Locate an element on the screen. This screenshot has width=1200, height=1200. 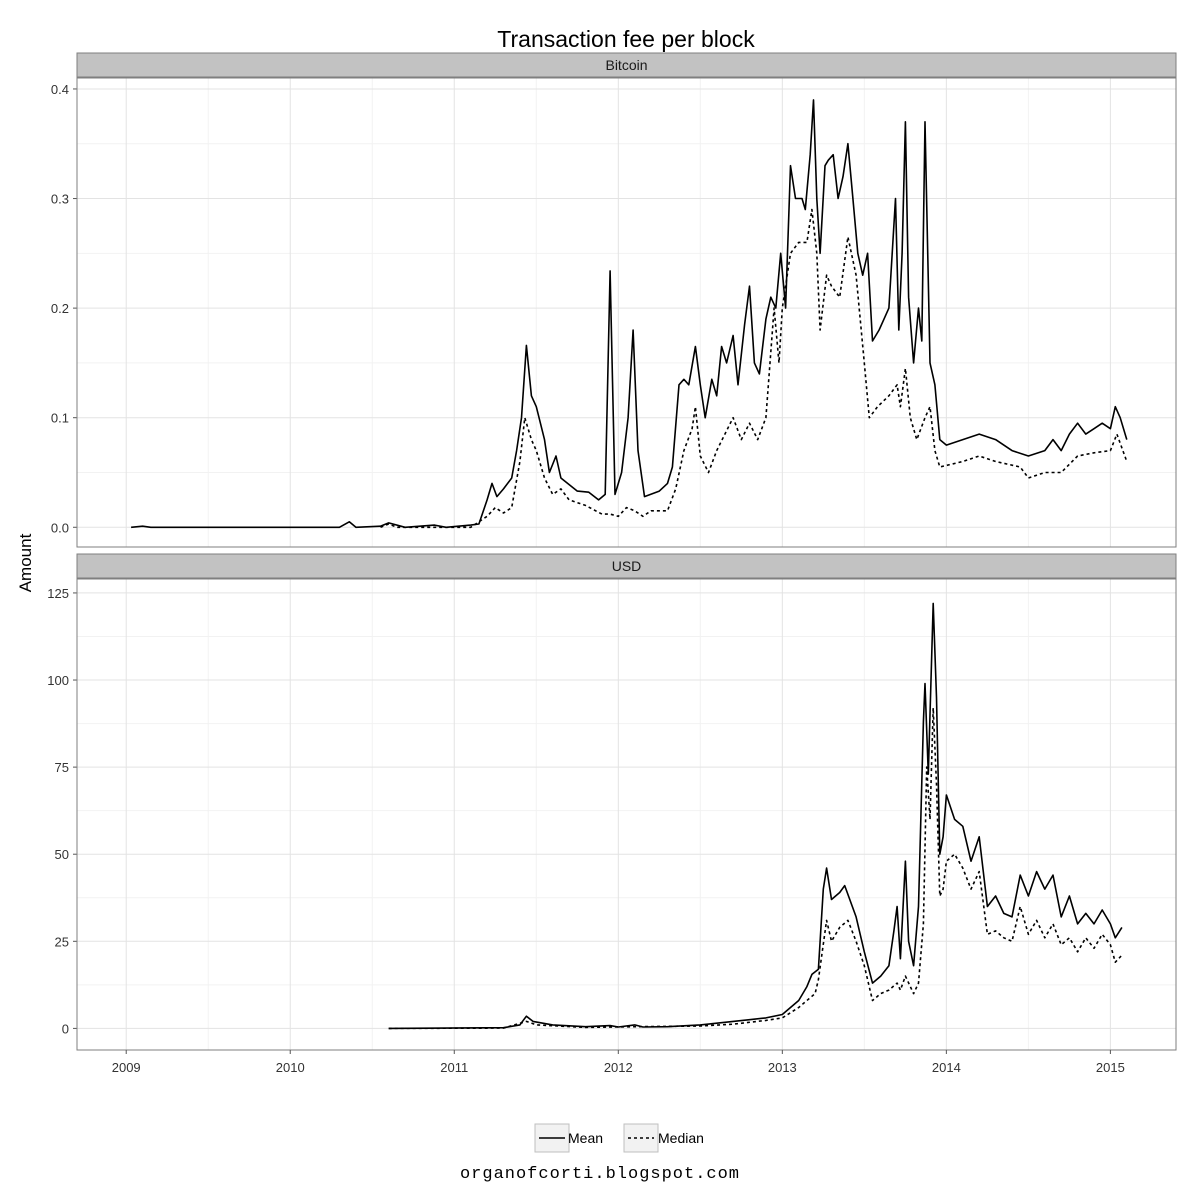
legend-label-mean: Mean is located at coordinates (585, 1138).